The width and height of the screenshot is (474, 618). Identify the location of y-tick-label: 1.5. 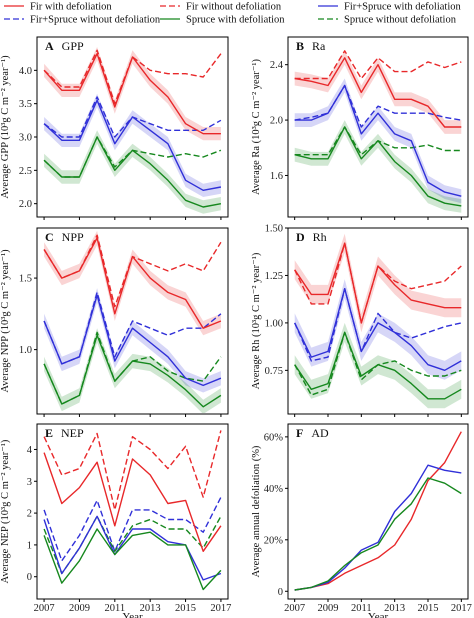
(25, 279).